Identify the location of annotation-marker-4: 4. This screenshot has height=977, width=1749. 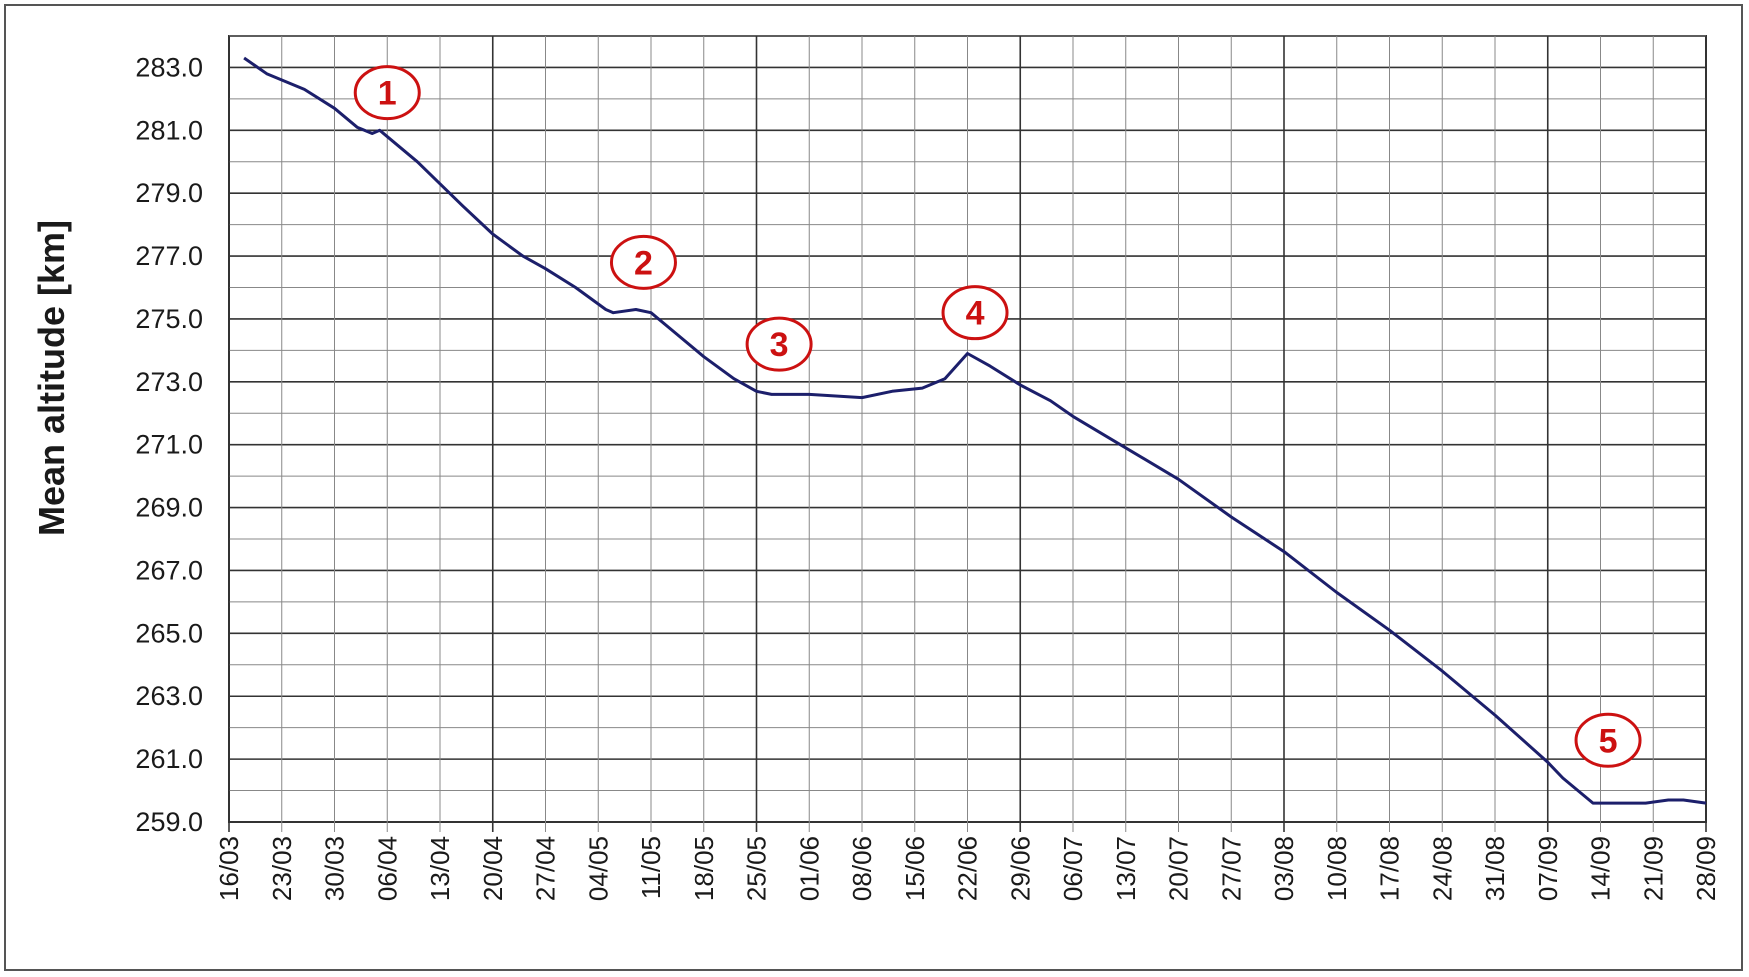
(975, 313).